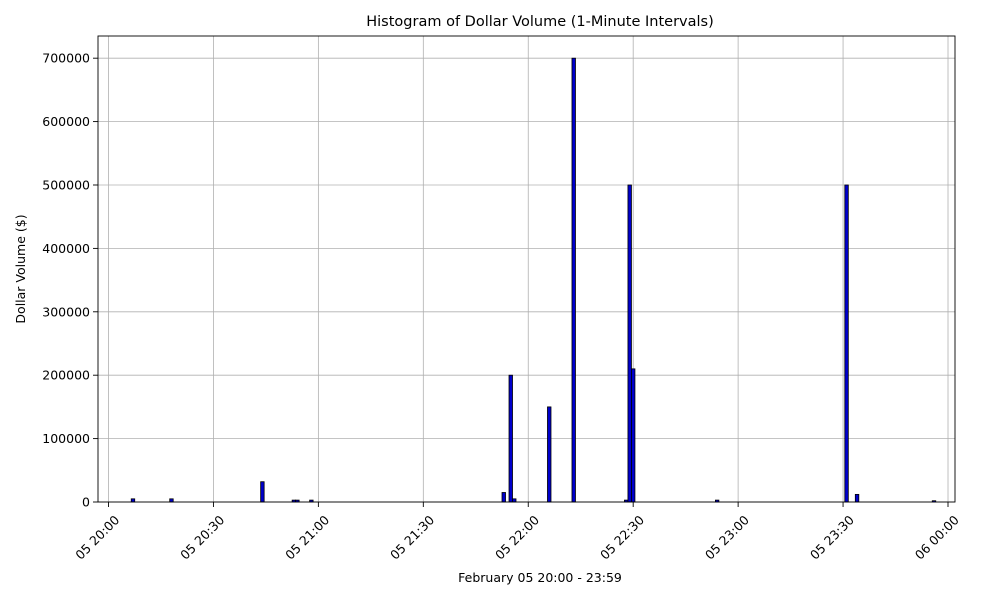 Image resolution: width=1000 pixels, height=600 pixels. Describe the element at coordinates (937, 537) in the screenshot. I see `x-tick-label: 06 00:00` at that location.